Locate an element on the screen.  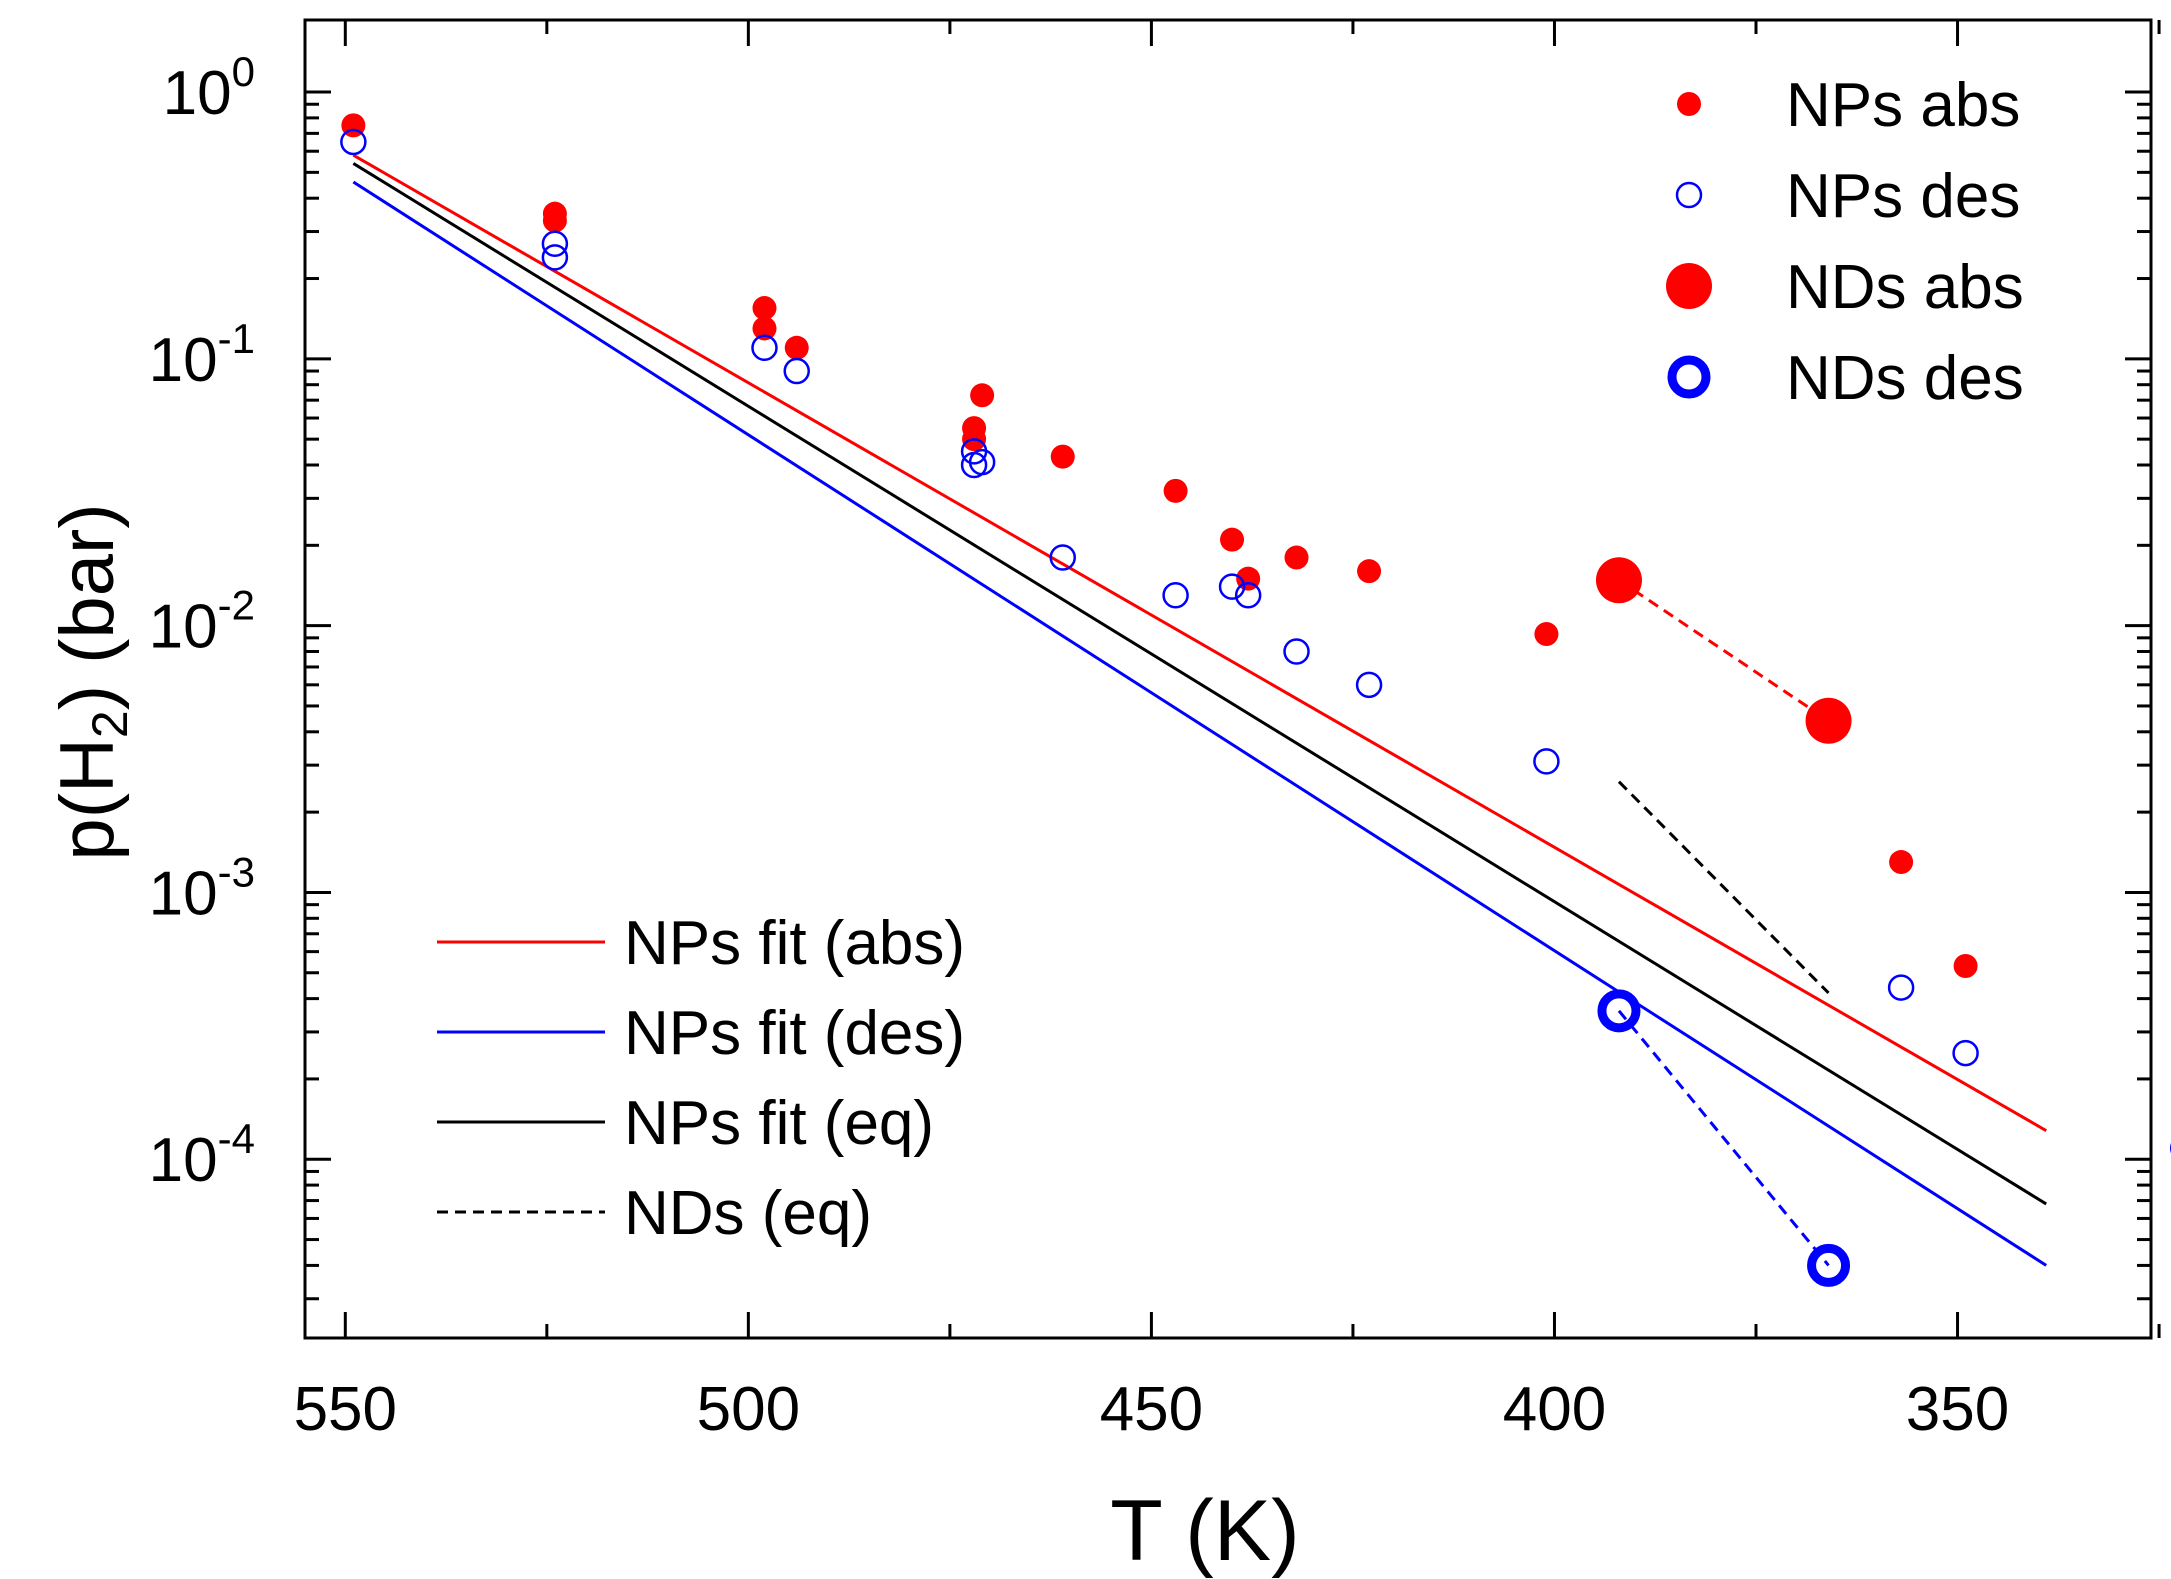
legend-nds-des-marker is located at coordinates (1689, 377).